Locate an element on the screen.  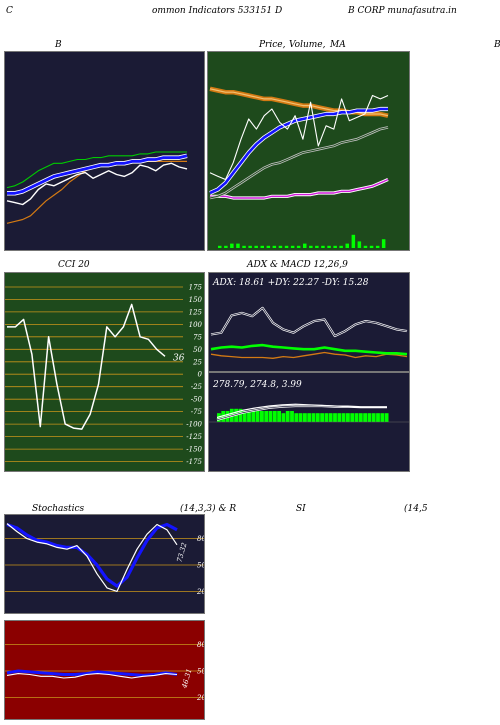
bollinger-price-line is located at coordinates (97, 184).